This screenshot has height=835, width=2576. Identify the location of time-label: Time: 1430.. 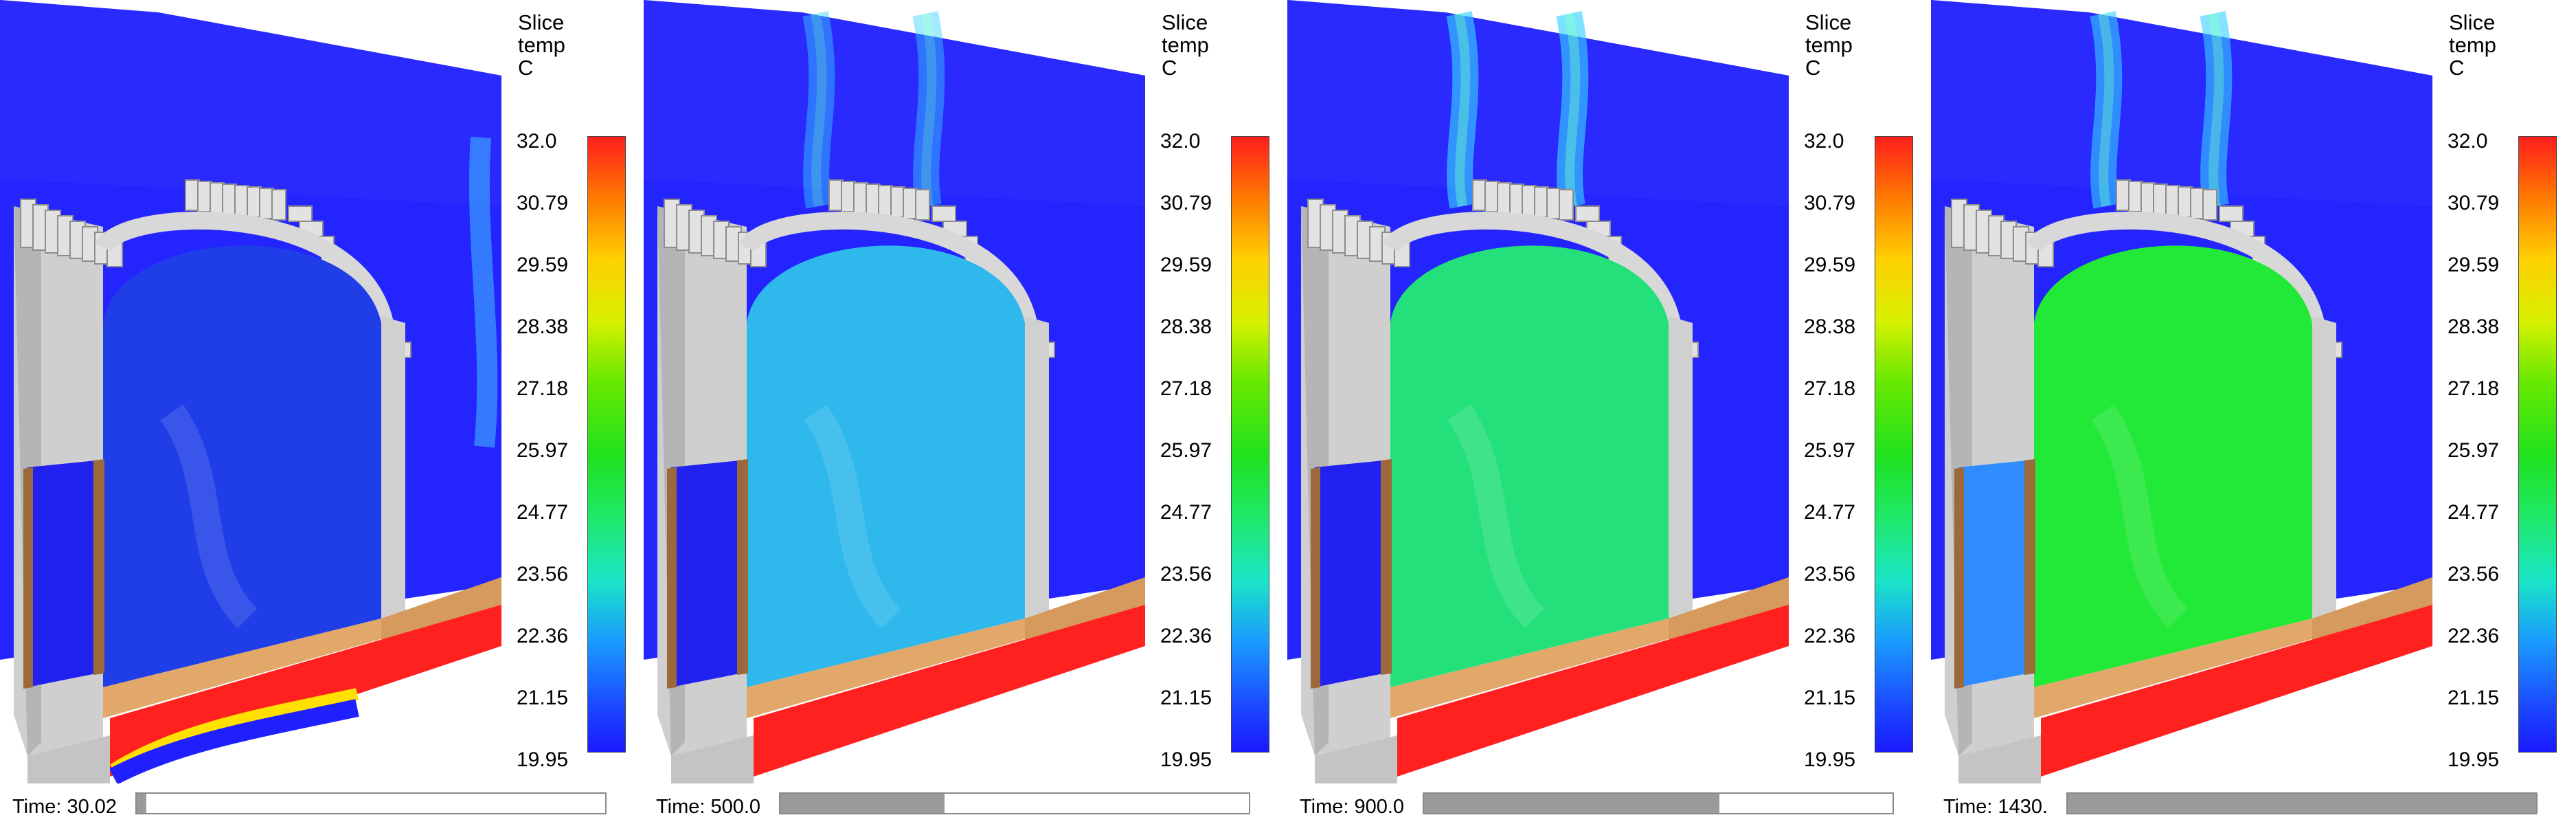
(1995, 807).